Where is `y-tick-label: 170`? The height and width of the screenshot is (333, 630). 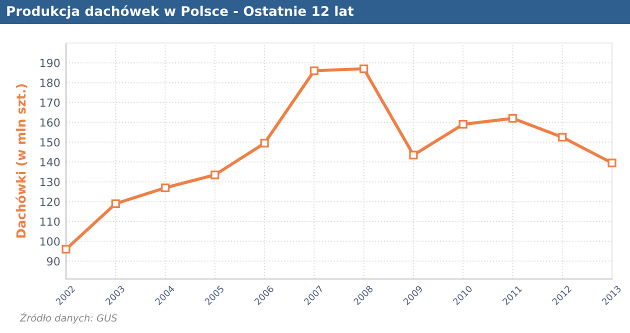
y-tick-label: 170 is located at coordinates (50, 102).